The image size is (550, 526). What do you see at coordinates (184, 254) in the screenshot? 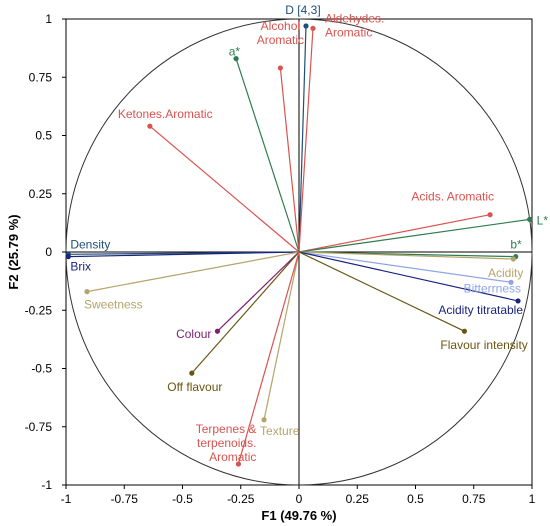
I see `vector-brix` at bounding box center [184, 254].